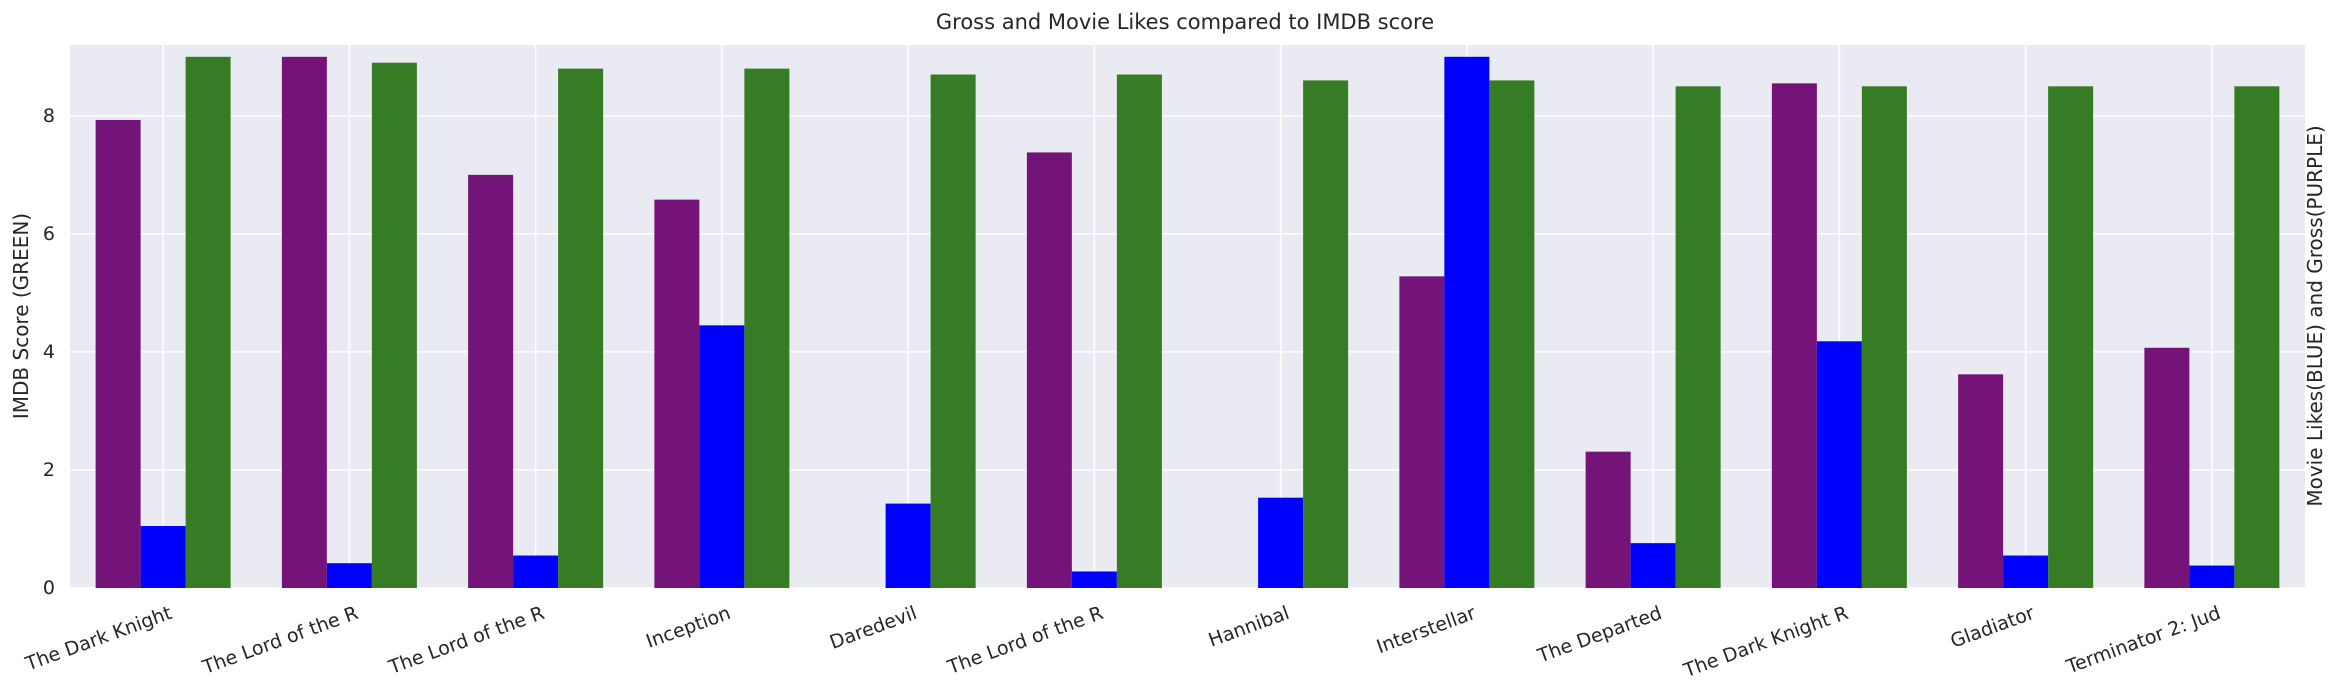 The height and width of the screenshot is (698, 2334). Describe the element at coordinates (2143, 640) in the screenshot. I see `x-tick-label: Terminator 2: Jud` at that location.